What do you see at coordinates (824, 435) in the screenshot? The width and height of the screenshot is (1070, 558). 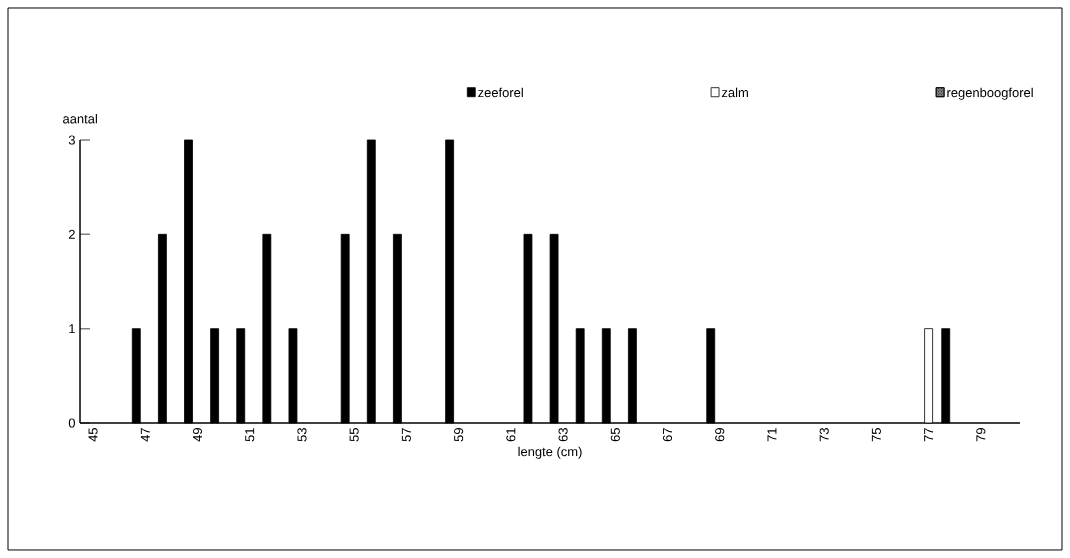 I see `x-tick-label: 73` at bounding box center [824, 435].